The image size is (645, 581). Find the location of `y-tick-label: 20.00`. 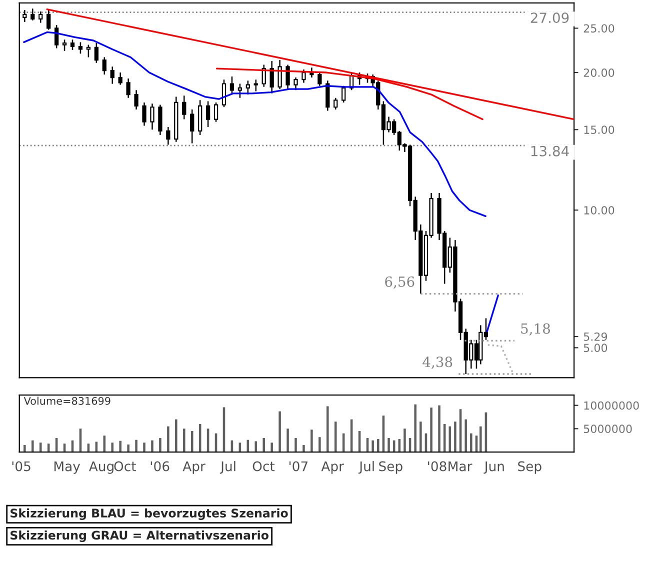

y-tick-label: 20.00 is located at coordinates (599, 72).